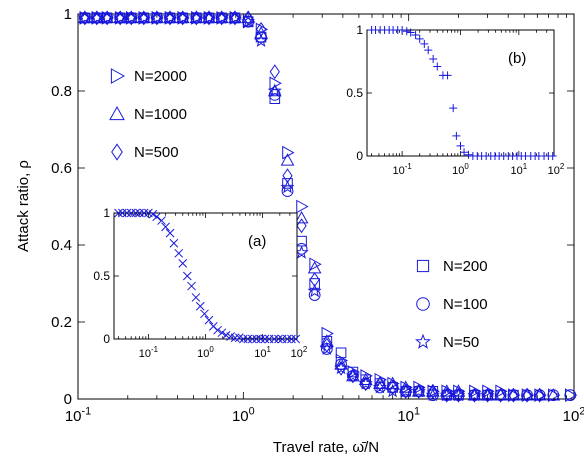 The image size is (584, 461). Describe the element at coordinates (117, 113) in the screenshot. I see `legend-marker-triangle-up` at that location.